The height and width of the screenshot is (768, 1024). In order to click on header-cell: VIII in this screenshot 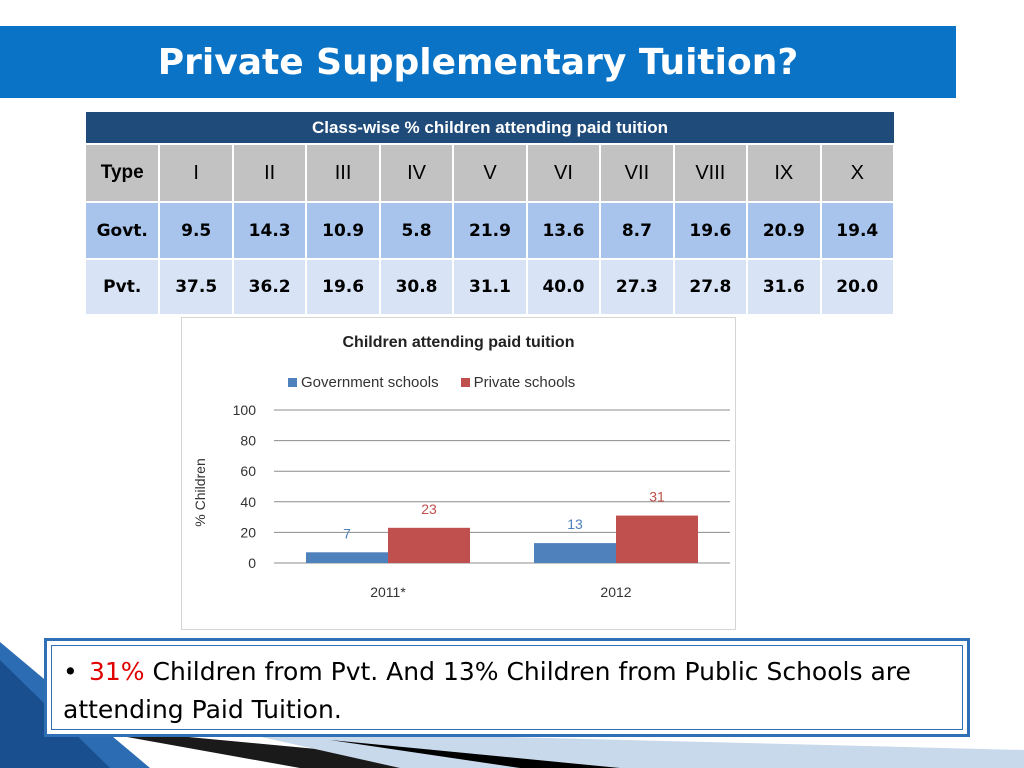, I will do `click(711, 173)`.